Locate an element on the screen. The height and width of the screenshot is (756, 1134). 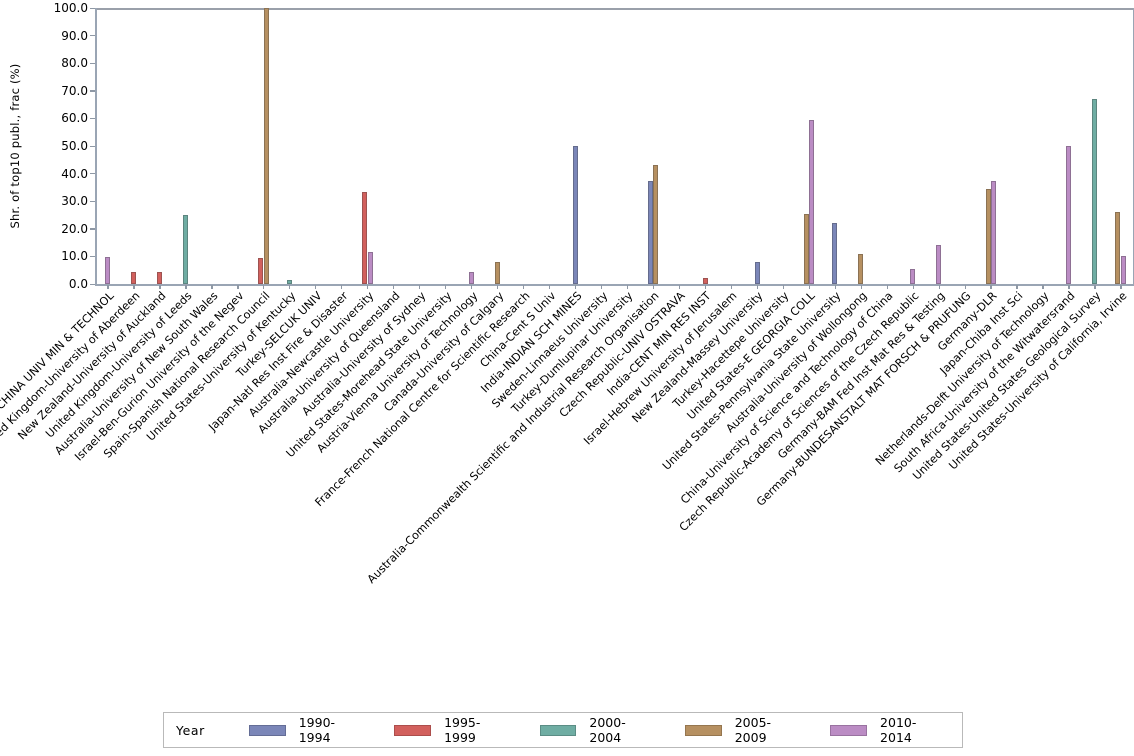
y-tick-label: 40.0 is located at coordinates (74, 173).